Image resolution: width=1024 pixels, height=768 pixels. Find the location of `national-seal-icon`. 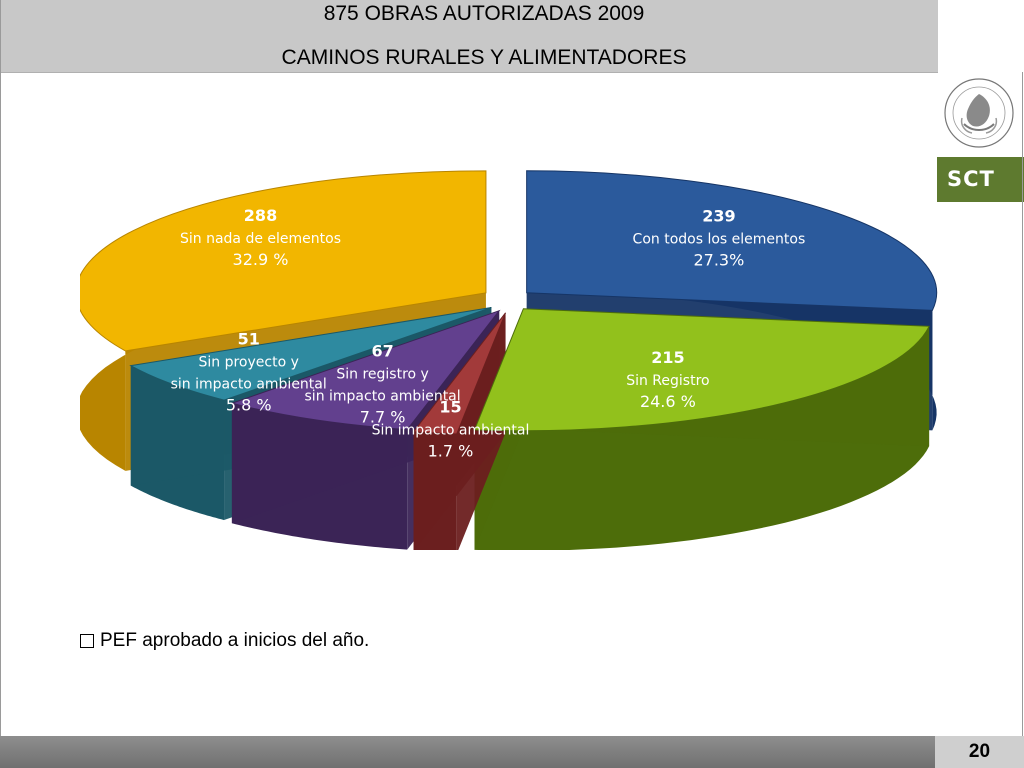

national-seal-icon is located at coordinates (979, 113).